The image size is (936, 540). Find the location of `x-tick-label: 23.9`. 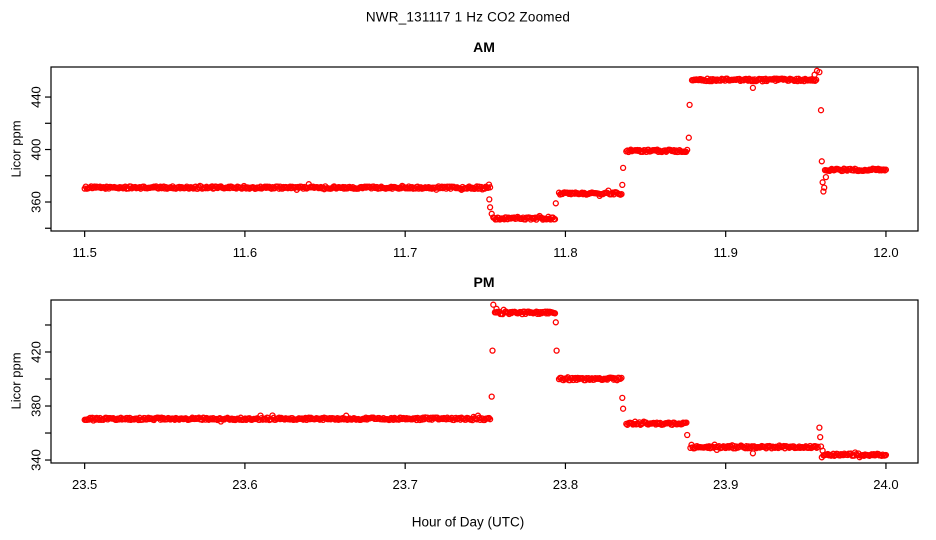

x-tick-label: 23.9 is located at coordinates (725, 484).